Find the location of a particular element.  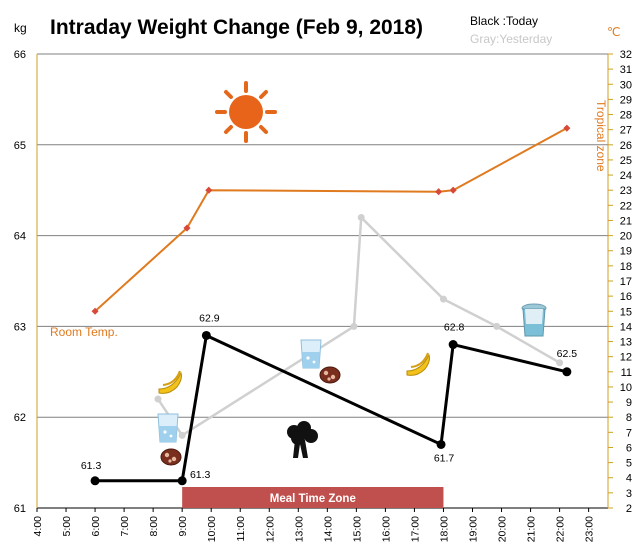

x-tick-label: 13:00 is located at coordinates (299, 529).